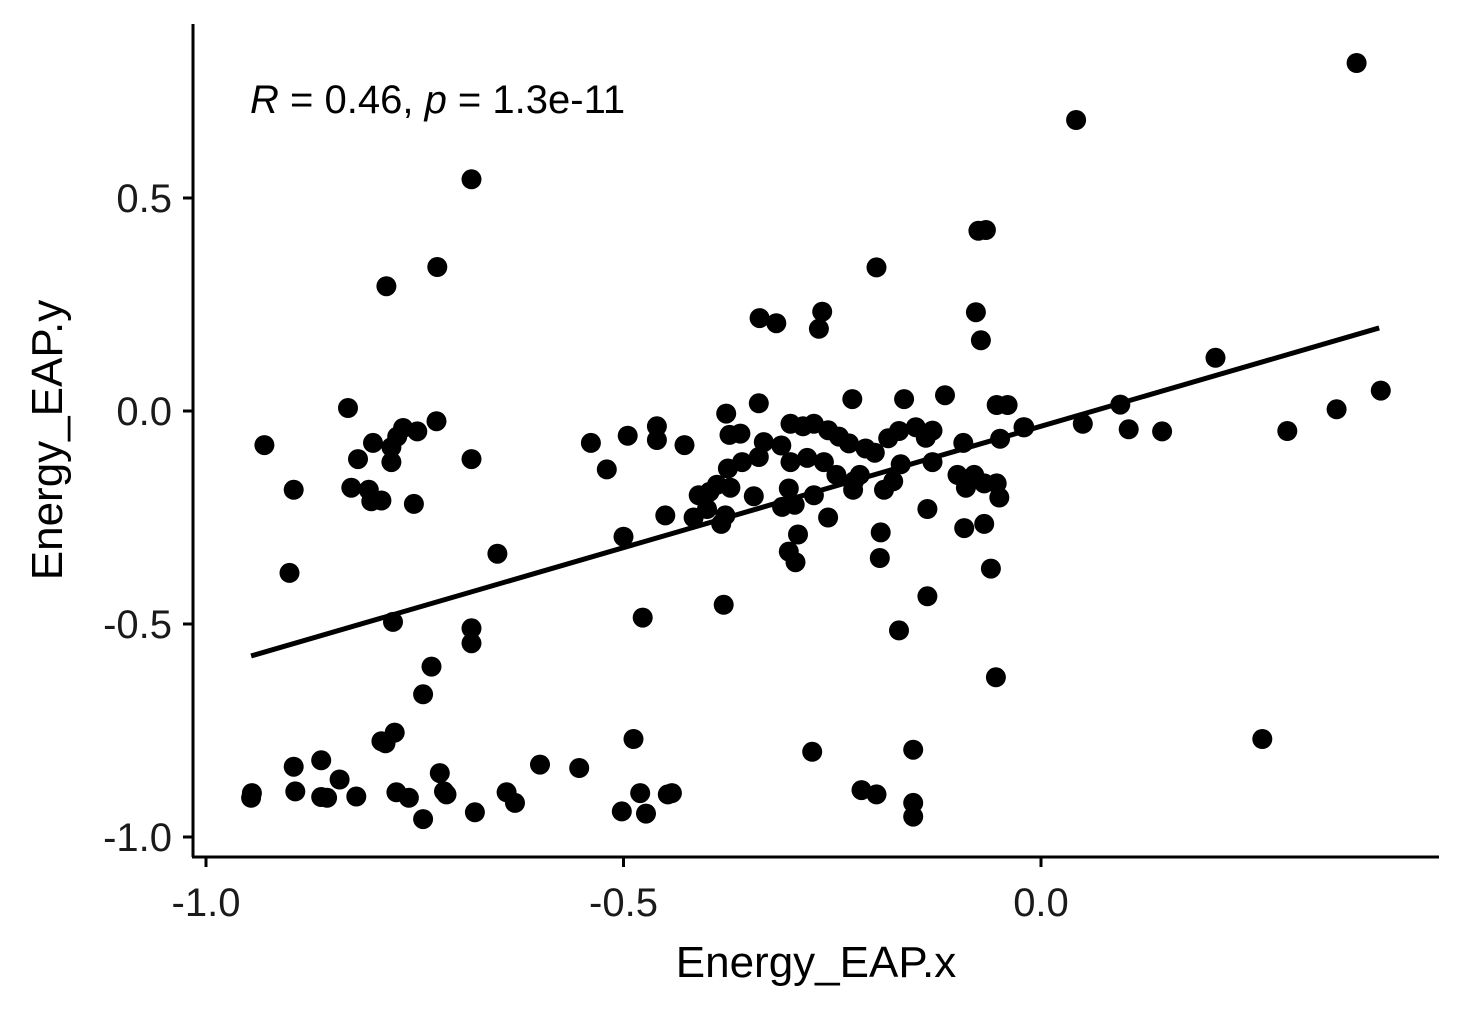 The height and width of the screenshot is (1012, 1465). Describe the element at coordinates (148, 518) in the screenshot. I see `y-ticks: -1.0 -0.5 0.0 0.5` at that location.